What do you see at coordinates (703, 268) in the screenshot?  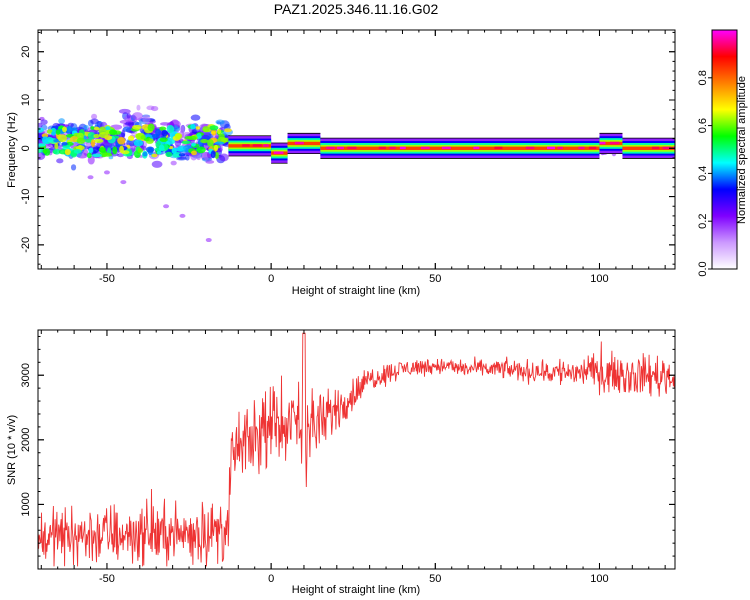 I see `colorbar-tick-label: 0.0` at bounding box center [703, 268].